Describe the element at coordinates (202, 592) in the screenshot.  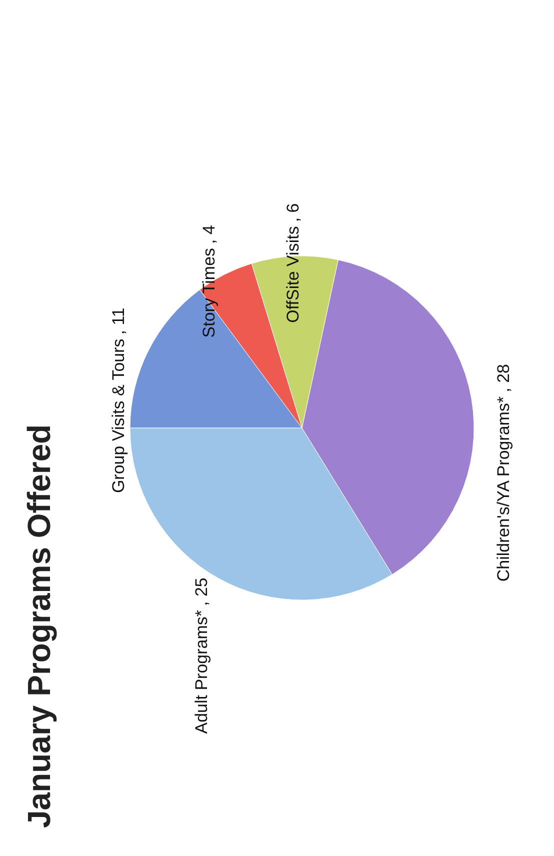
I see `data-label: , 25` at that location.